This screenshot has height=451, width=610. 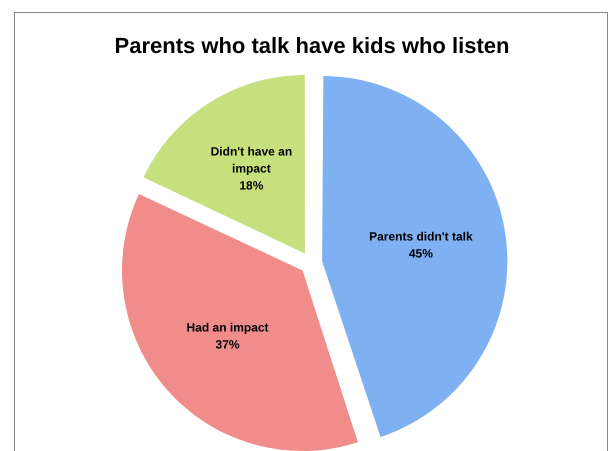 What do you see at coordinates (251, 160) in the screenshot?
I see `slice-label: Didn't have an impact` at bounding box center [251, 160].